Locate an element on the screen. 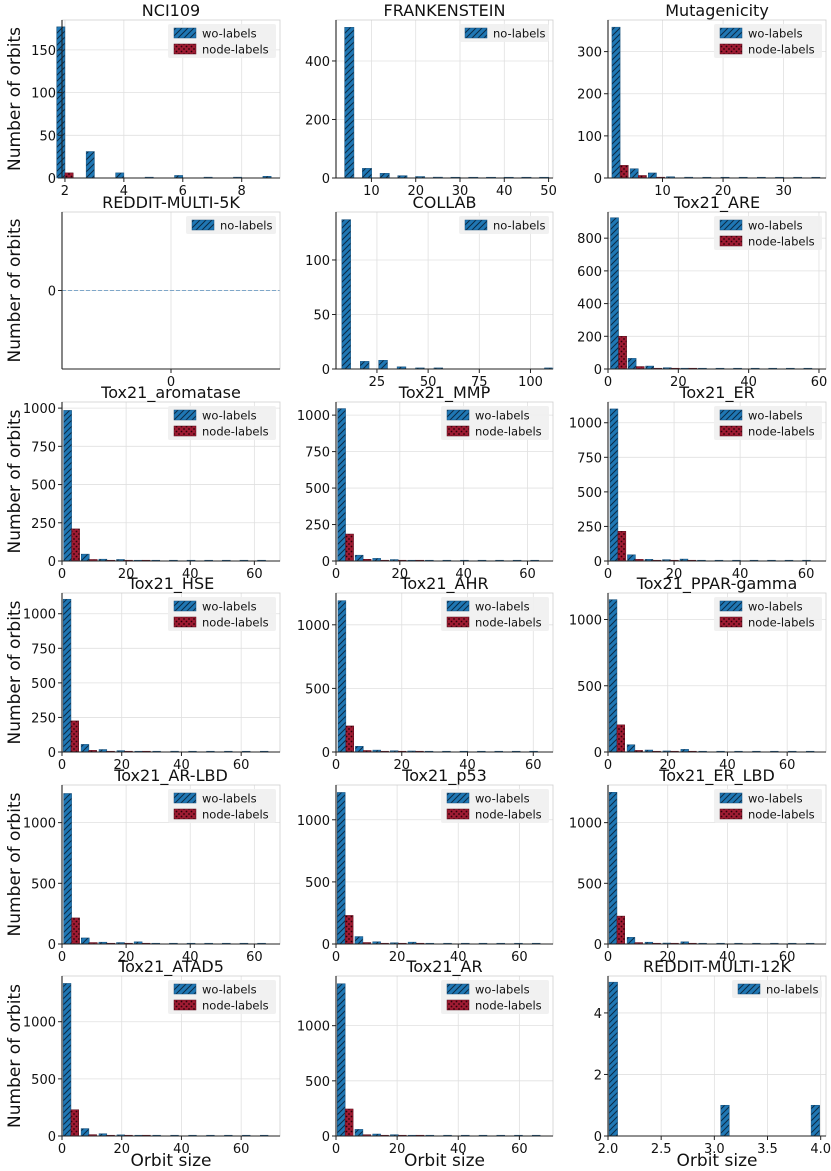 This screenshot has height=1171, width=831. x-tick-label: 100 is located at coordinates (530, 382).